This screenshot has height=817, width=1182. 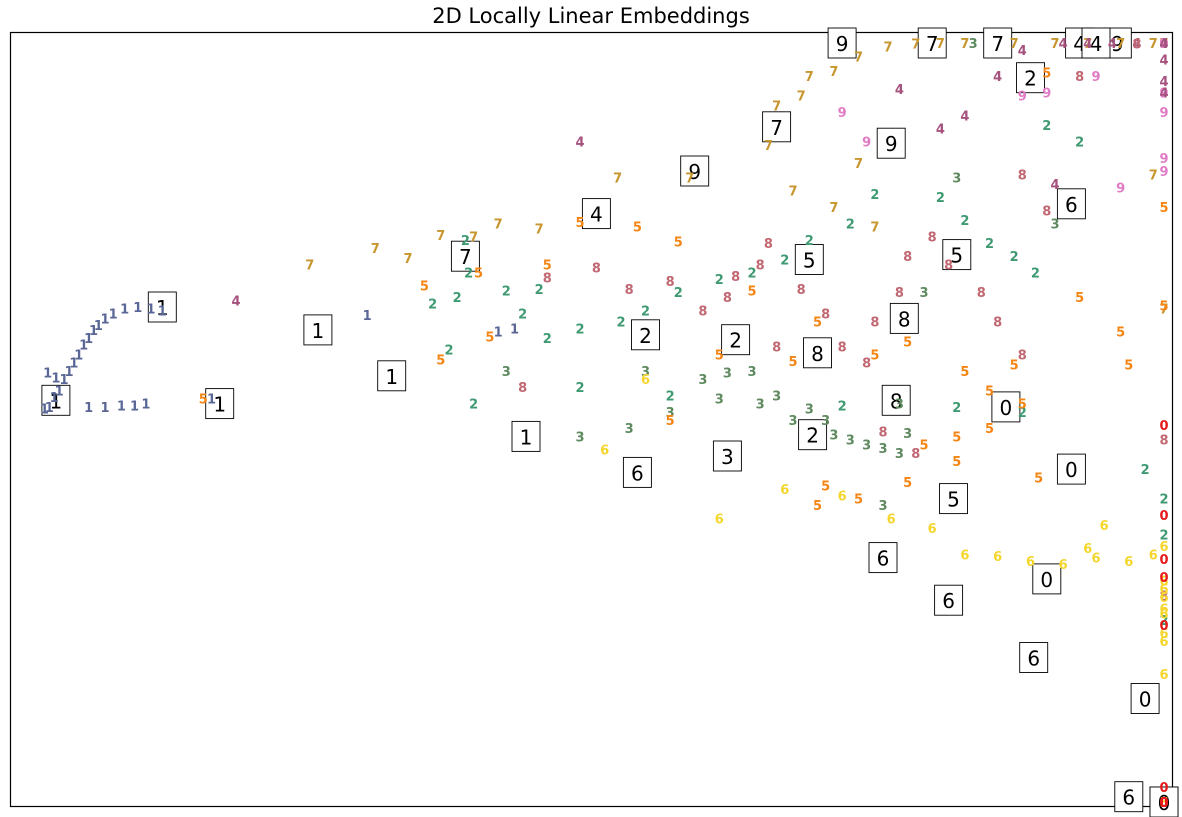 What do you see at coordinates (591, 16) in the screenshot?
I see `chart-title: 2D Locally Linear Embeddings` at bounding box center [591, 16].